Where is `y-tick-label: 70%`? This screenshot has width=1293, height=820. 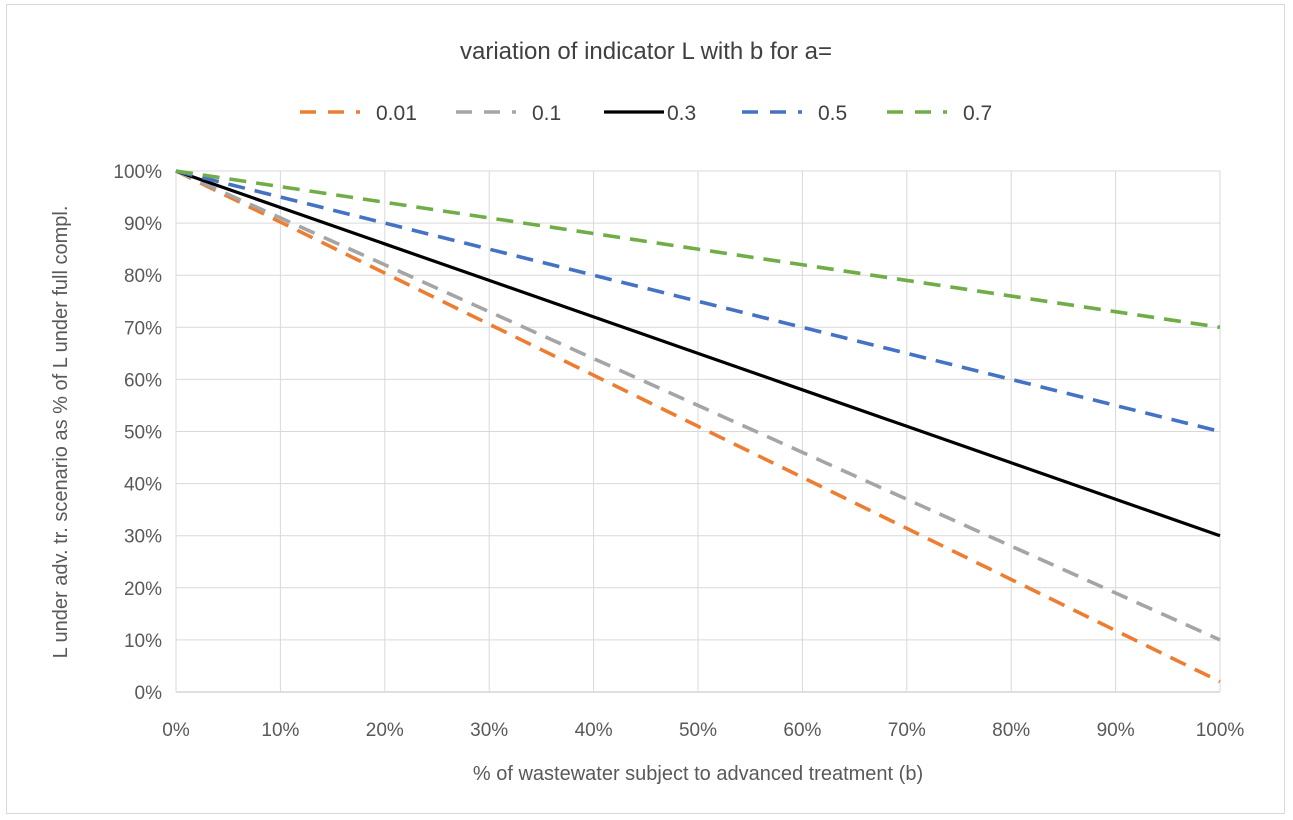
y-tick-label: 70% is located at coordinates (143, 328).